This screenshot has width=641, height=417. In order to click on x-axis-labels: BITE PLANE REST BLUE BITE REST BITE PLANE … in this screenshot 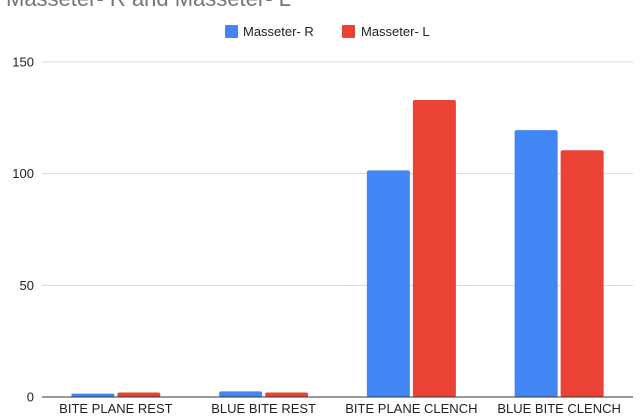, I will do `click(340, 408)`.